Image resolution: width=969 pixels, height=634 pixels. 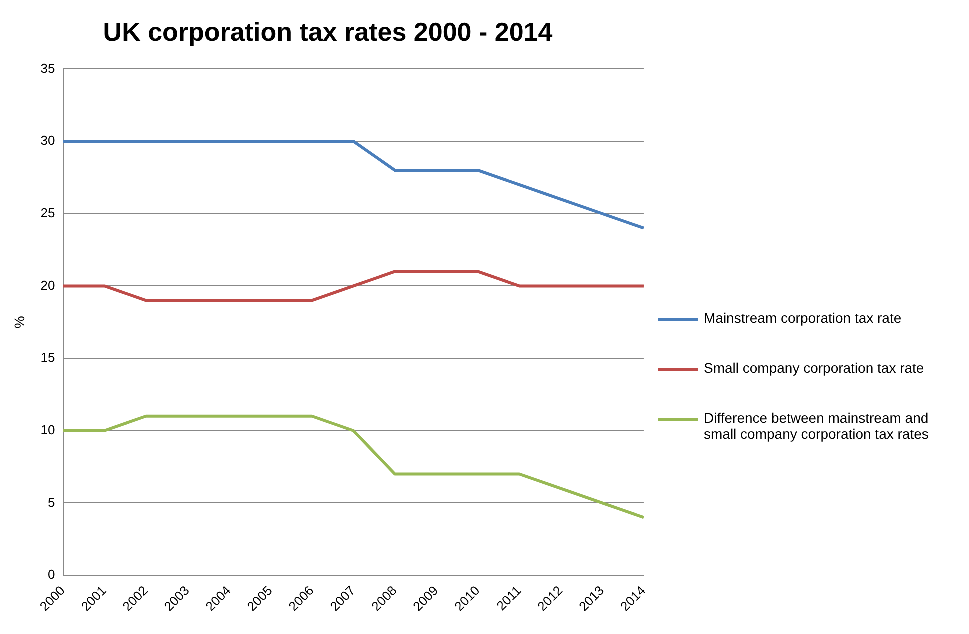 What do you see at coordinates (48, 285) in the screenshot?
I see `y-tick-label: 20` at bounding box center [48, 285].